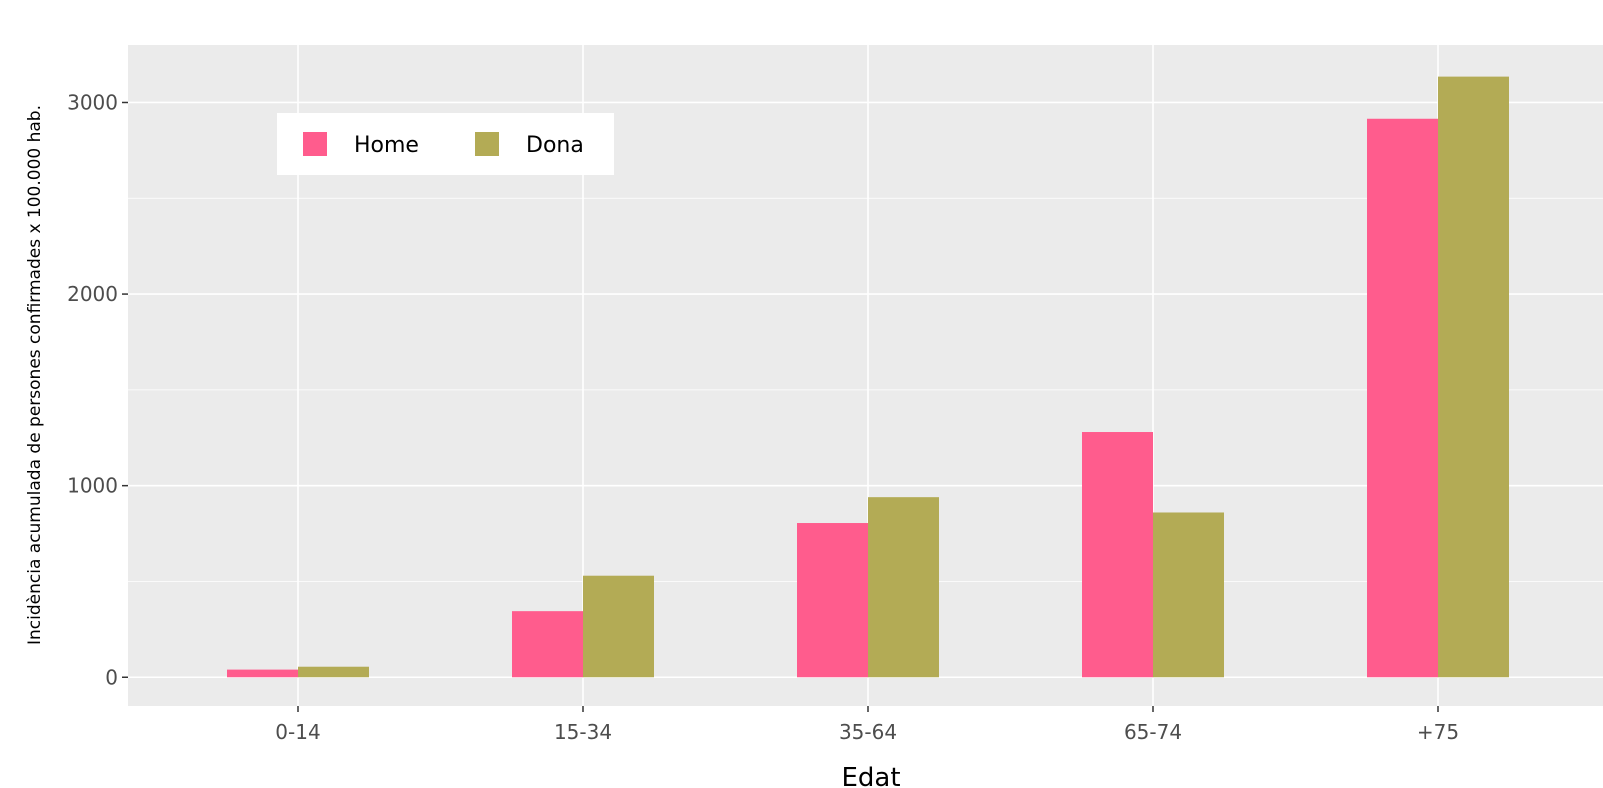 The image size is (1603, 788). What do you see at coordinates (92, 486) in the screenshot?
I see `y-tick-label: 1000` at bounding box center [92, 486].